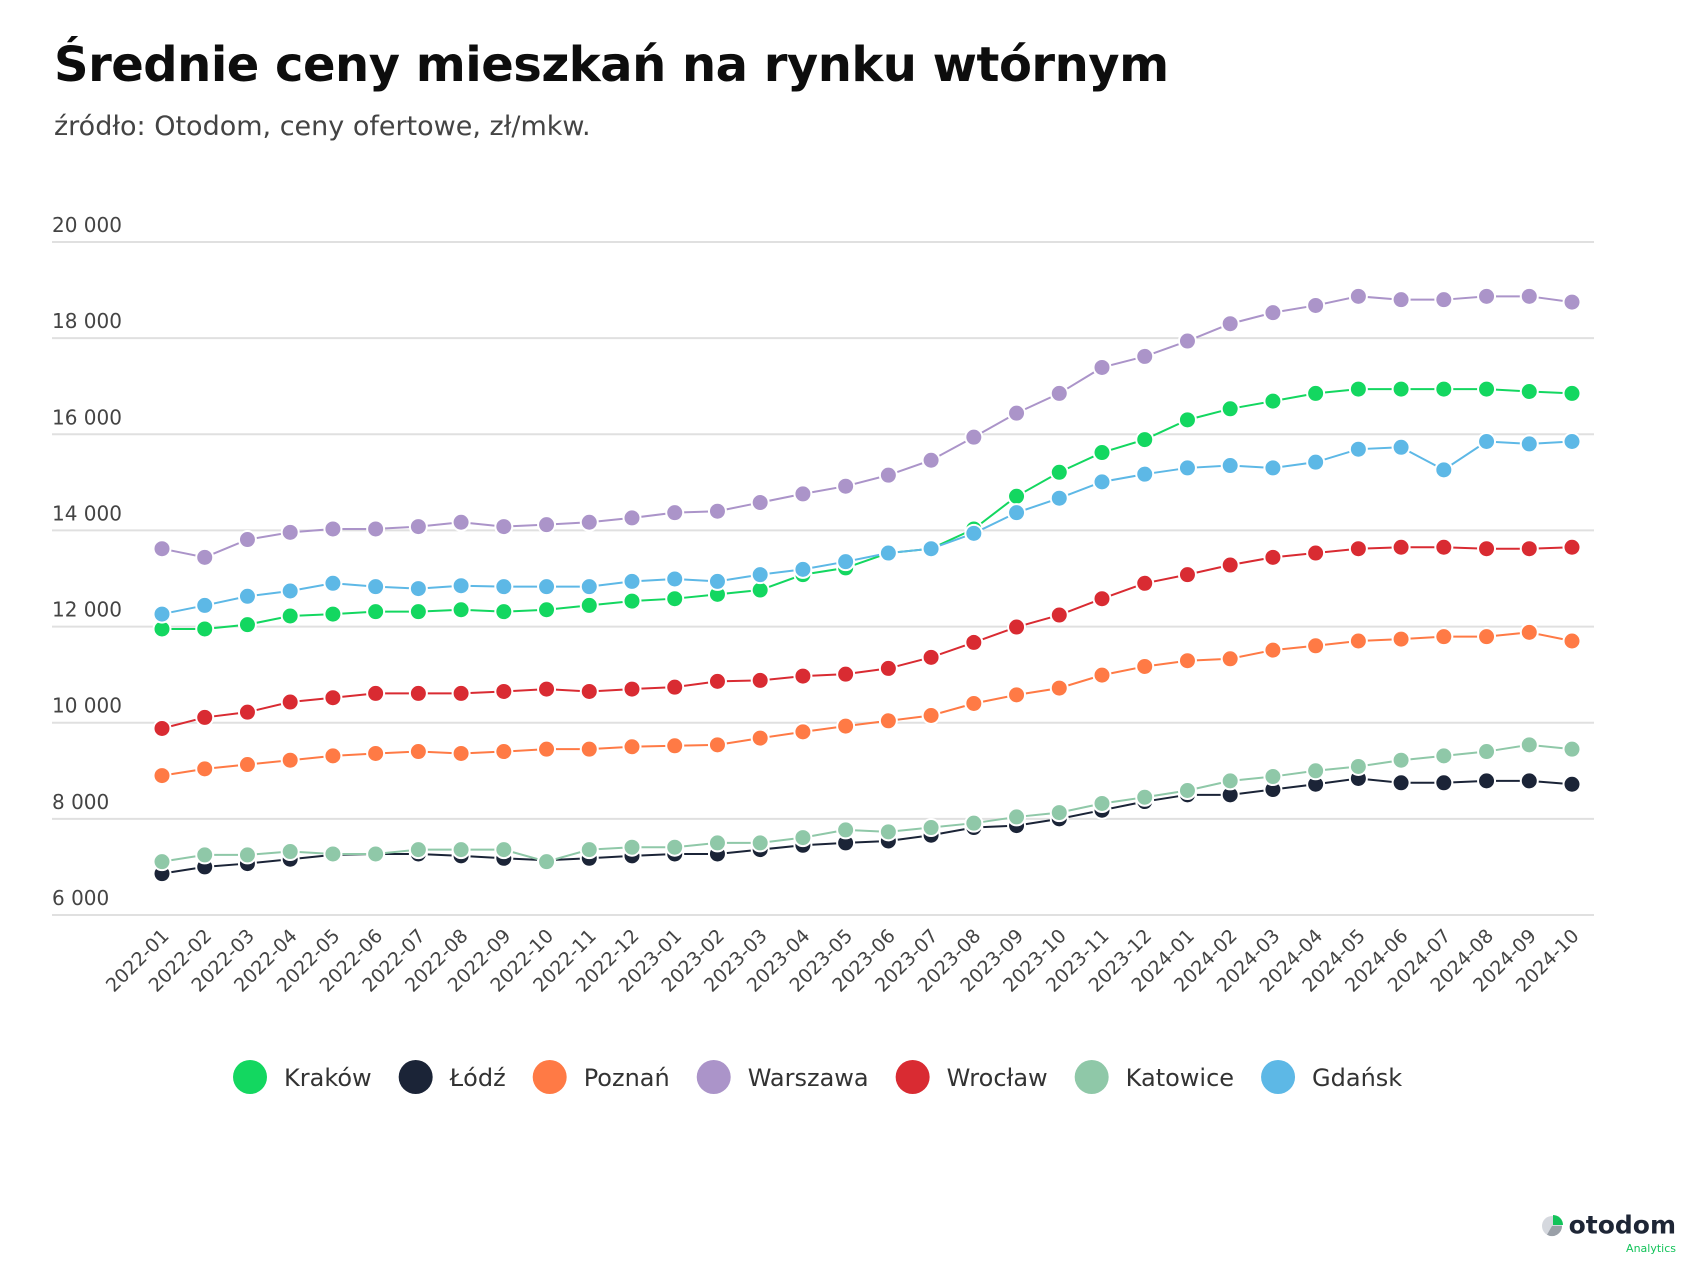 This screenshot has height=1262, width=1696. I want to click on series-line-Gdańsk, so click(867, 528).